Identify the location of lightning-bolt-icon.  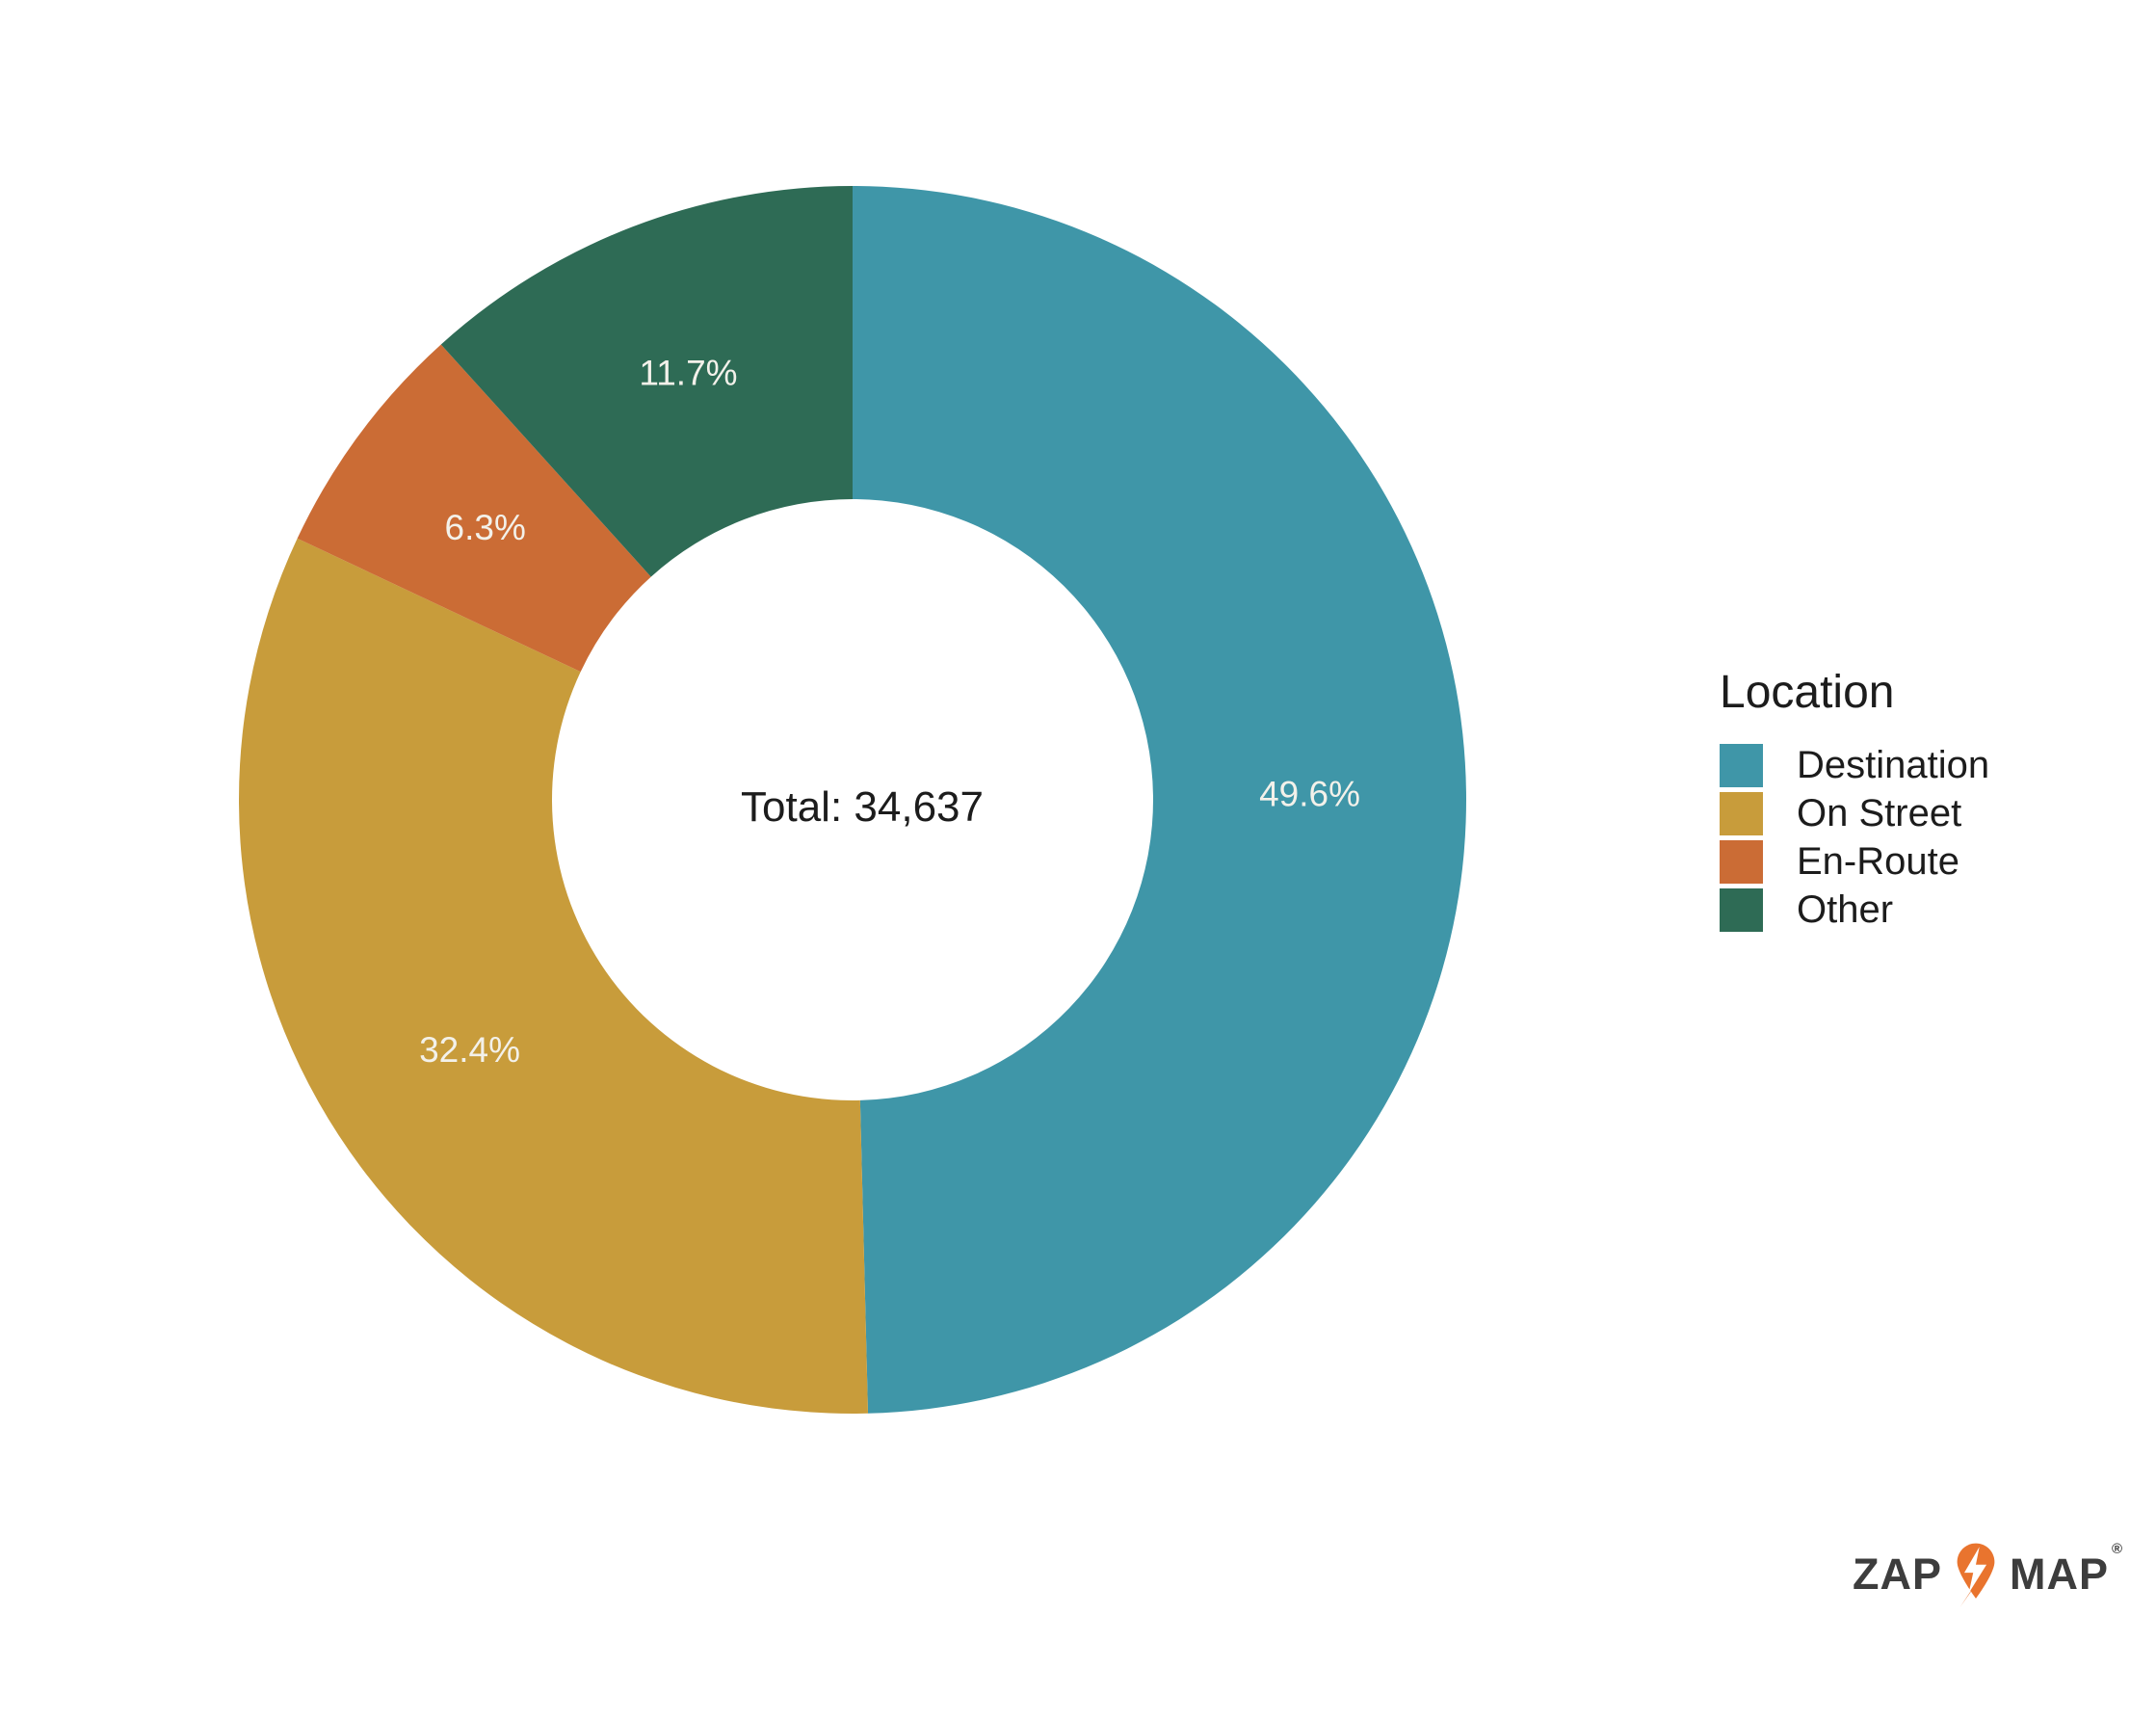
(1975, 1570).